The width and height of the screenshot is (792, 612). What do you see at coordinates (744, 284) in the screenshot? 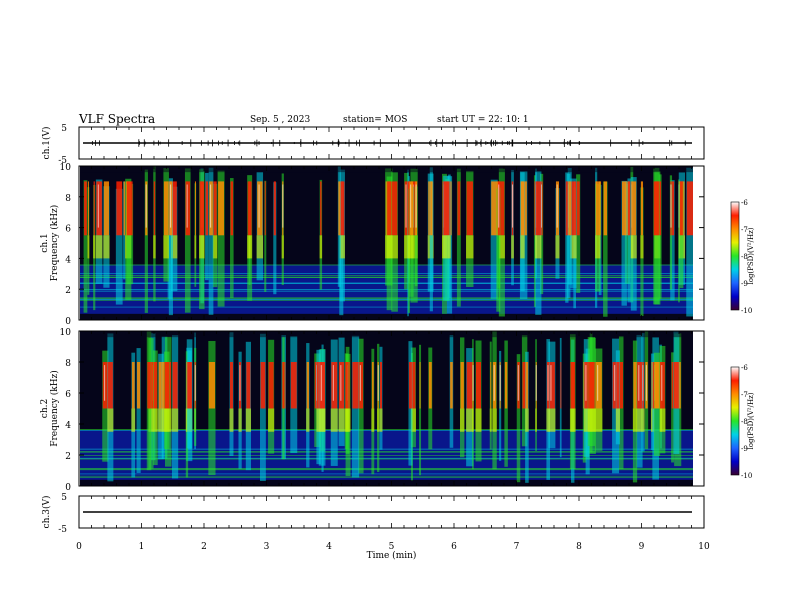
I see `colorbar-tick-label: -9` at bounding box center [744, 284].